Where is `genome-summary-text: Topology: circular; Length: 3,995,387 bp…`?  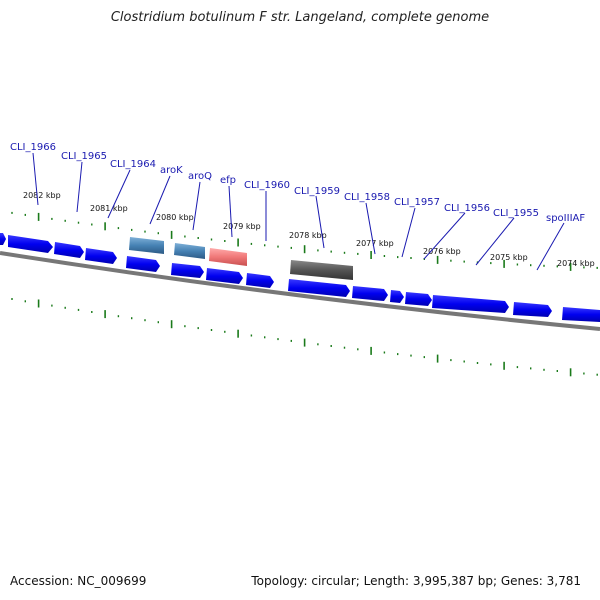
genome-summary-text: Topology: circular; Length: 3,995,387 bp… is located at coordinates (416, 581).